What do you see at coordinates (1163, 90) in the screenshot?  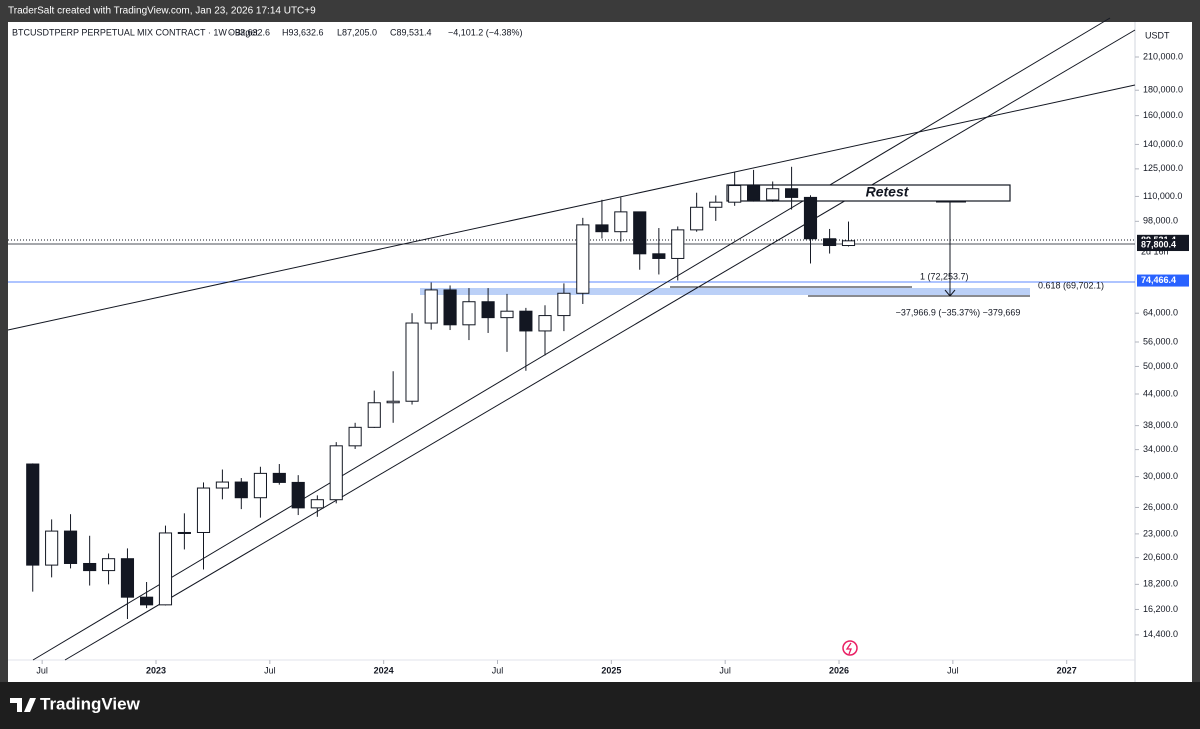 I see `y-tick-label: 180,000.0` at bounding box center [1163, 90].